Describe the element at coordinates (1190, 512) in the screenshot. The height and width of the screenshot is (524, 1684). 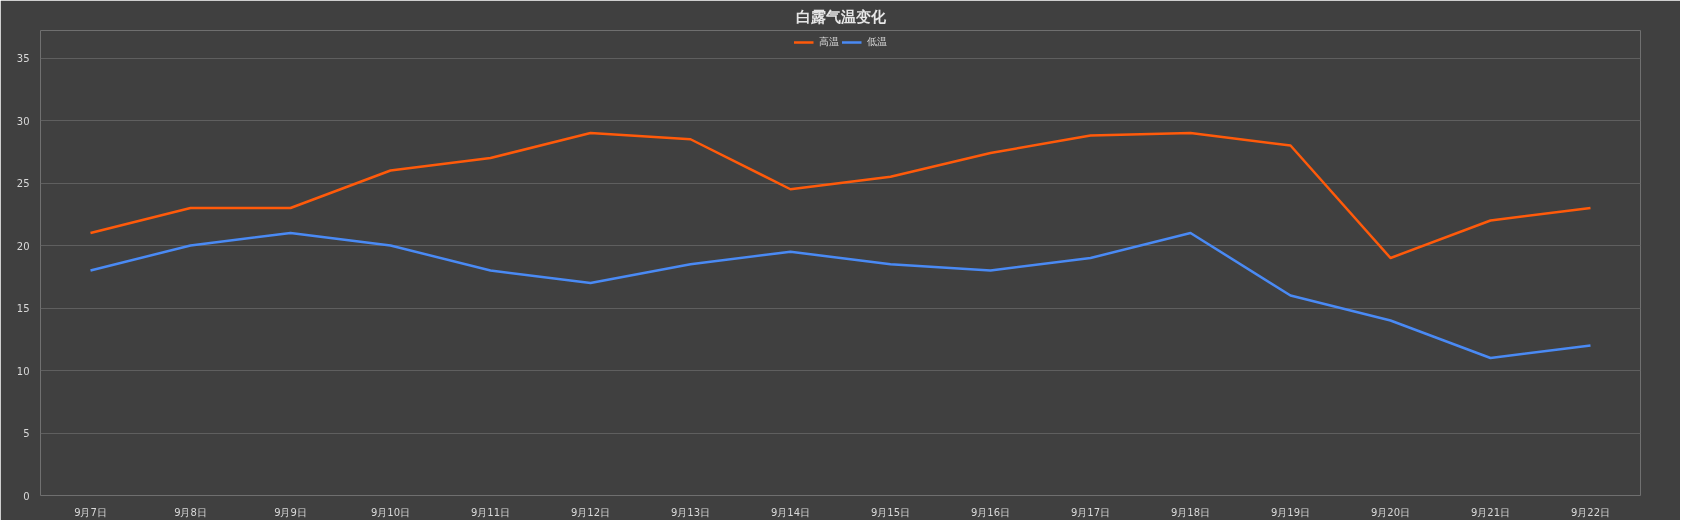
I see `x-tick-label: 9月18日` at that location.